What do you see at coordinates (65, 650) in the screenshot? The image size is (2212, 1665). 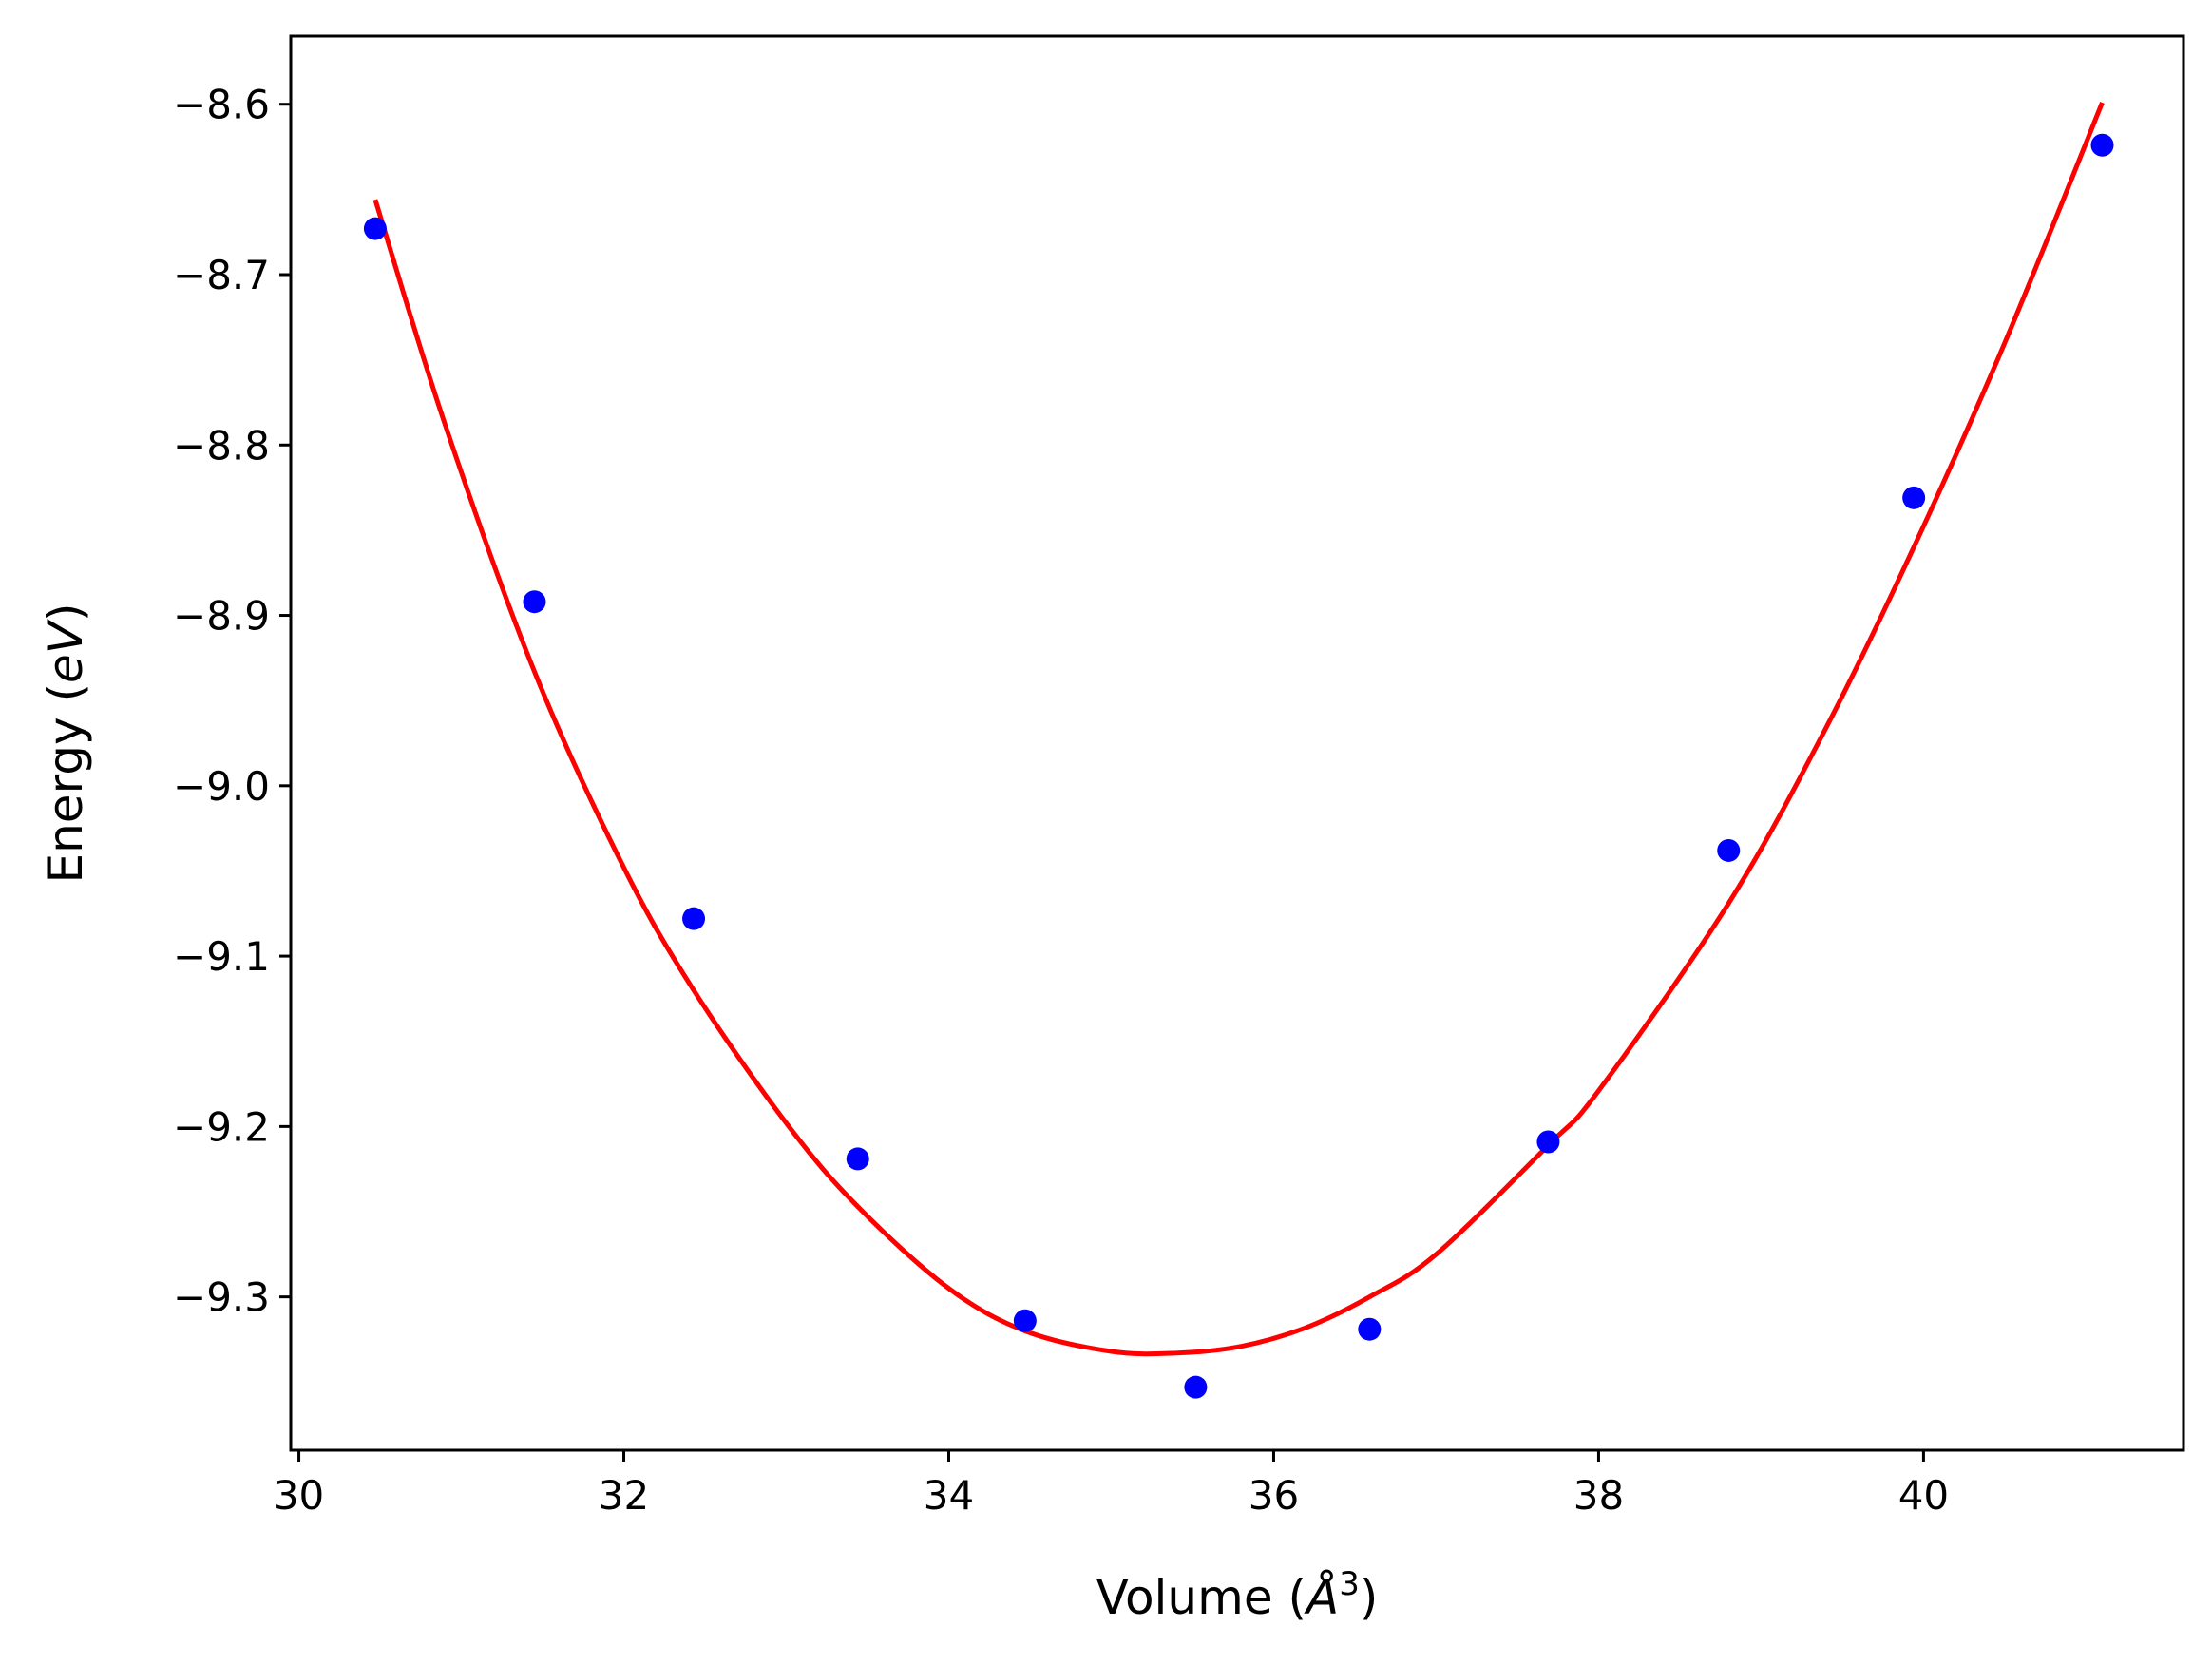 I see `y-axis-label-unit: eV` at bounding box center [65, 650].